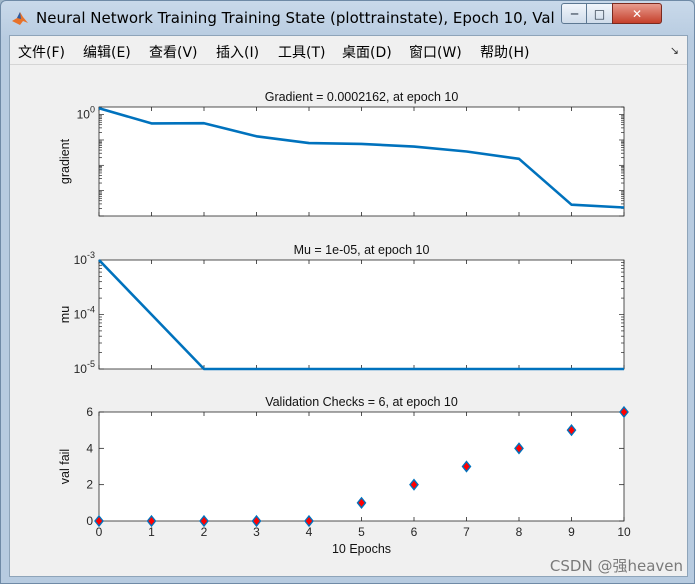  What do you see at coordinates (89, 412) in the screenshot?
I see `y-tick-label: 6` at bounding box center [89, 412].